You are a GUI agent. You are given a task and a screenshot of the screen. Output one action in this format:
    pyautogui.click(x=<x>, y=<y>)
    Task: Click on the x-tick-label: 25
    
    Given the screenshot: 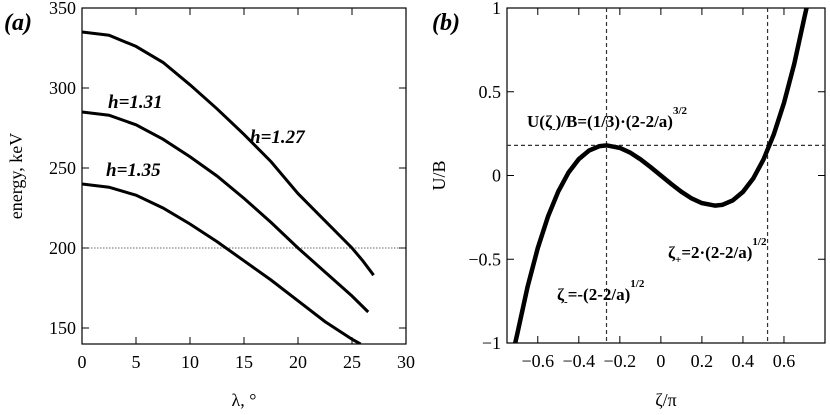 What is the action you would take?
    pyautogui.click(x=352, y=362)
    